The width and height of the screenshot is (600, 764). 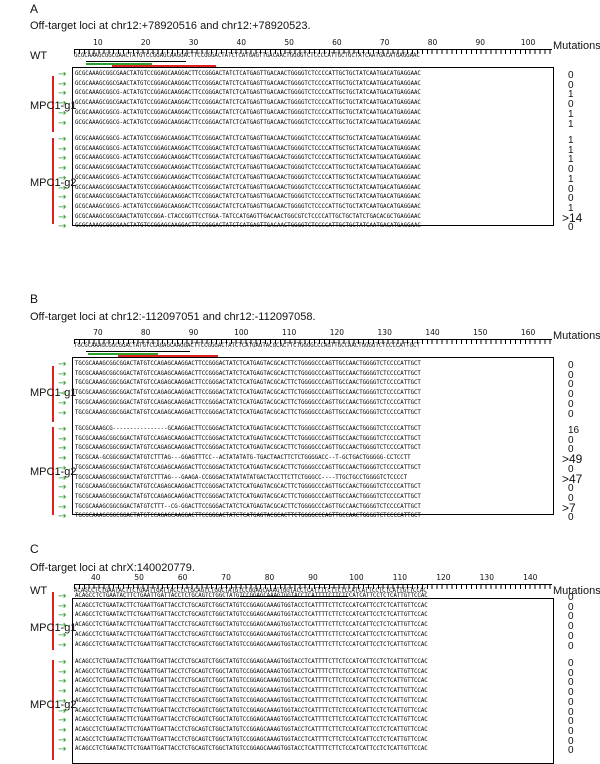 I want to click on group-label-g2: MPC1-g2, so click(x=53, y=705).